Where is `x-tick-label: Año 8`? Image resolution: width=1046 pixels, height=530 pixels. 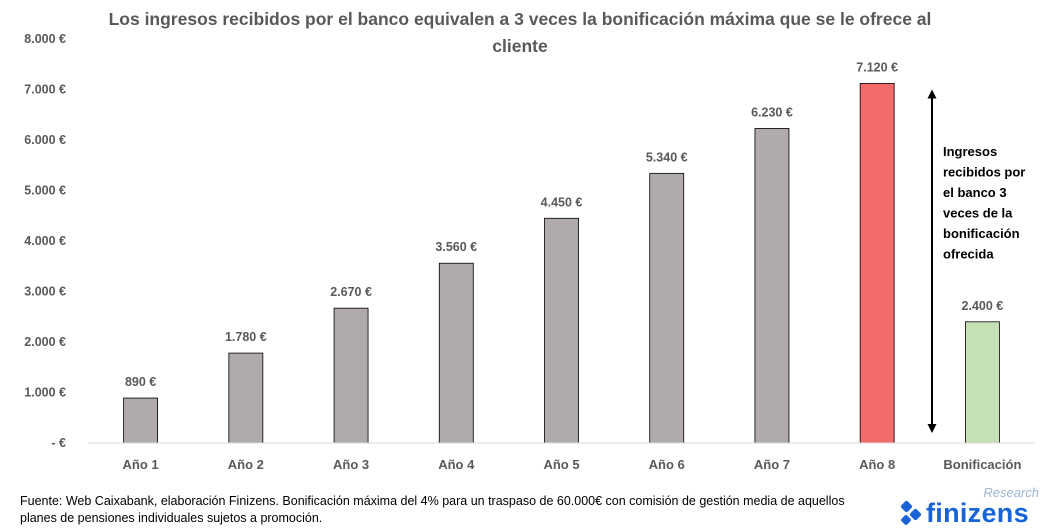
x-tick-label: Año 8 is located at coordinates (877, 464).